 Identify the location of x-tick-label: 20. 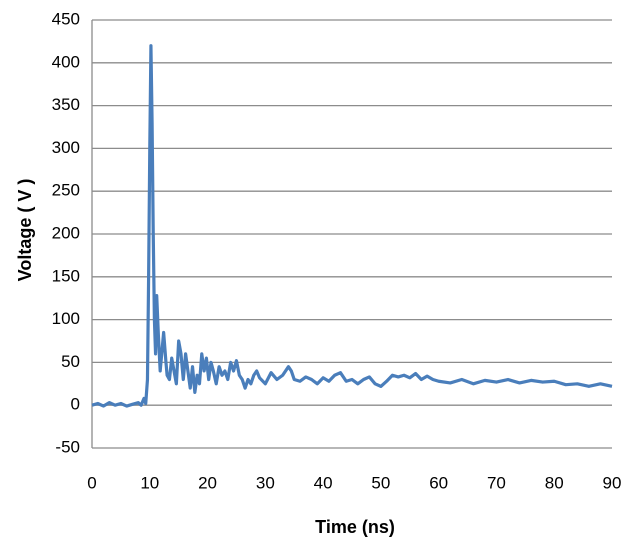
(207, 482).